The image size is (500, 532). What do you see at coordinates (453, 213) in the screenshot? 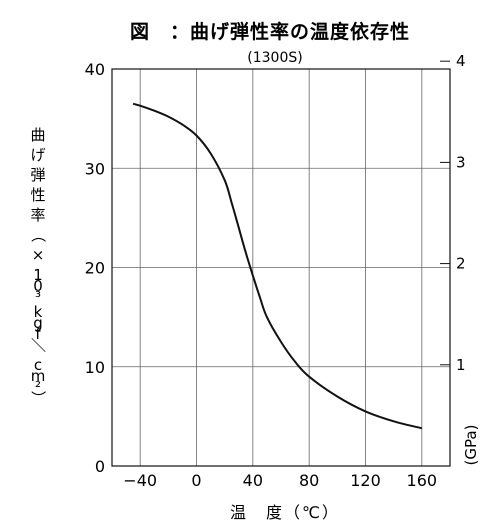
I see `y2-axis-ticks: 1 2 3 4` at bounding box center [453, 213].